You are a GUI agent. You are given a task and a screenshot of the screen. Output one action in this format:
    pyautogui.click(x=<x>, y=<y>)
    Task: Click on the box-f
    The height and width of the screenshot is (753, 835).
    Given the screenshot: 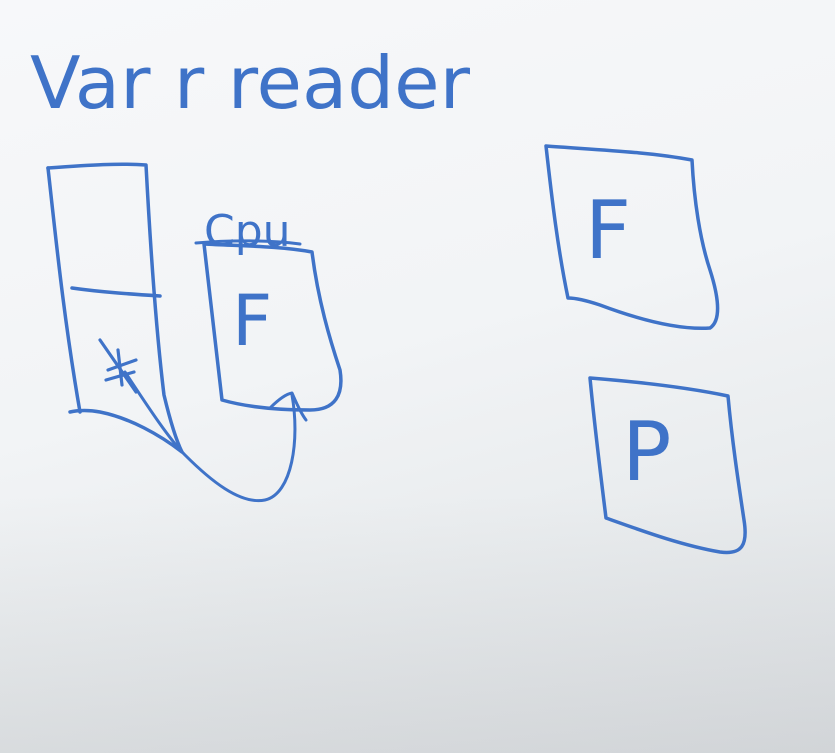 What is the action you would take?
    pyautogui.click(x=632, y=237)
    